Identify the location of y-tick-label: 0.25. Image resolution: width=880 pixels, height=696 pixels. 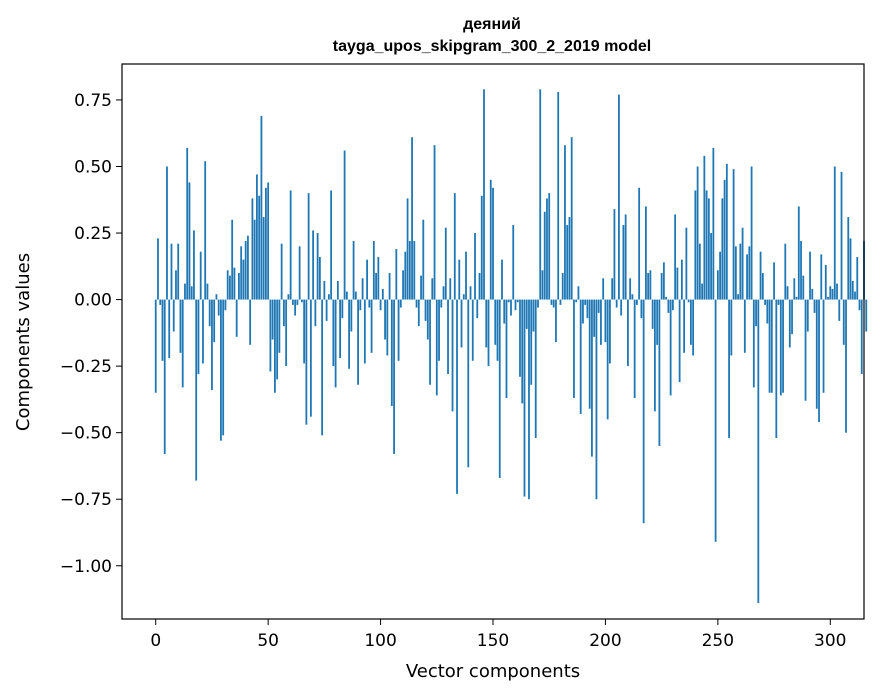
(93, 234).